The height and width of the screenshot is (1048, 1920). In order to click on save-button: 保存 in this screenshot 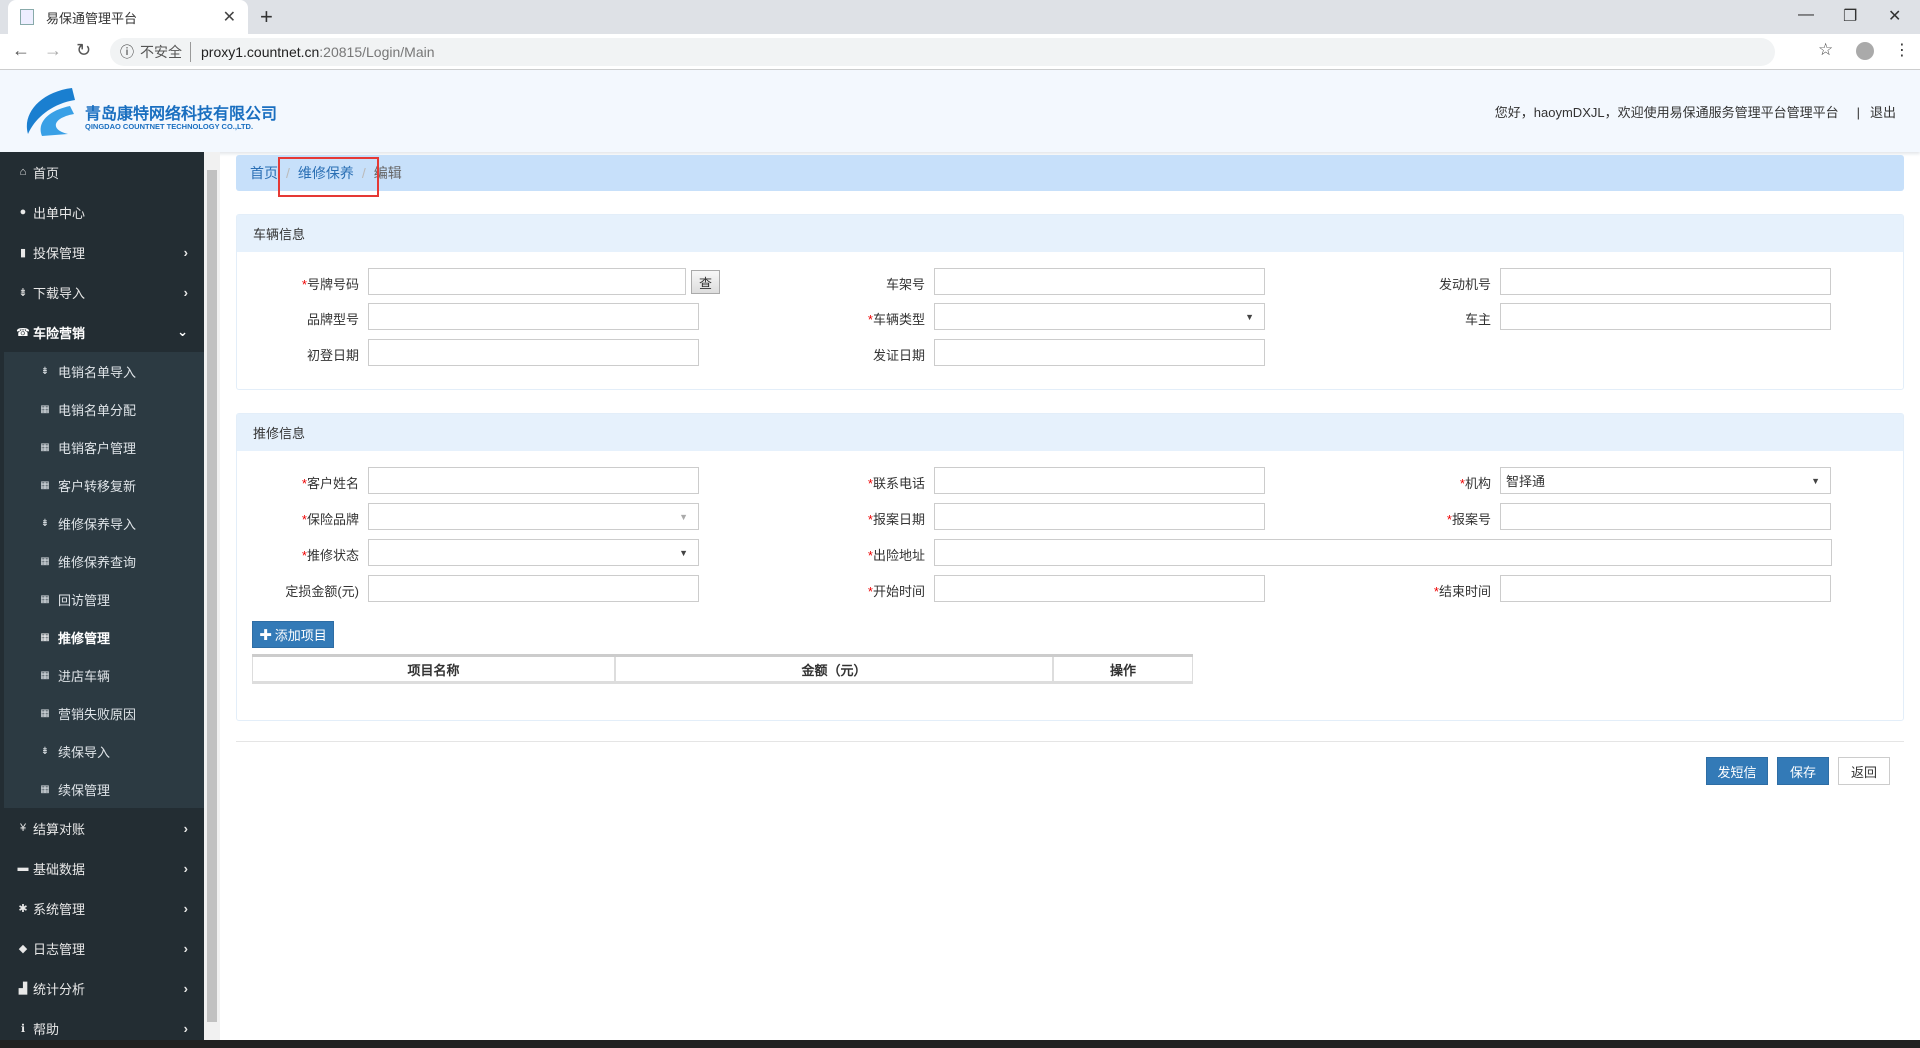, I will do `click(1803, 771)`.